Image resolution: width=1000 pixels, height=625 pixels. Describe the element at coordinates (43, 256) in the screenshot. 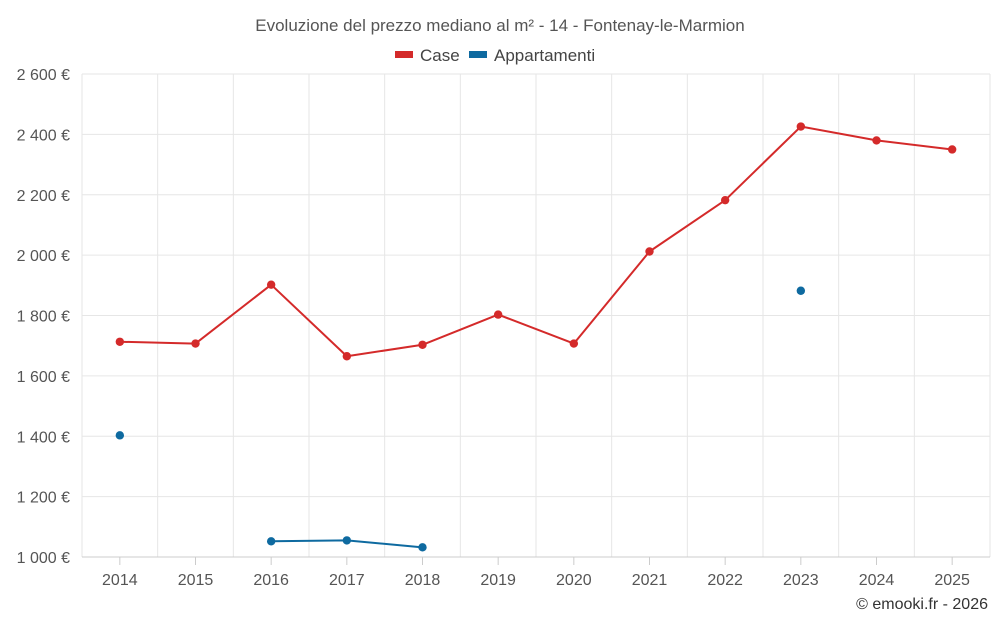

I see `y-tick-label: 2 000 €` at that location.